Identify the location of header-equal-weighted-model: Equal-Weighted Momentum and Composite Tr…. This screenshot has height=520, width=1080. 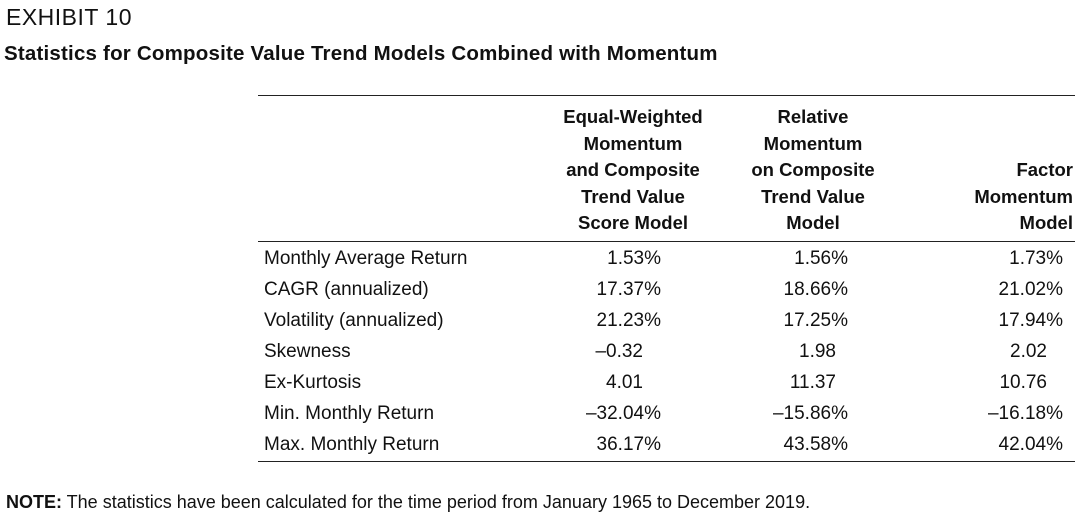
(633, 169).